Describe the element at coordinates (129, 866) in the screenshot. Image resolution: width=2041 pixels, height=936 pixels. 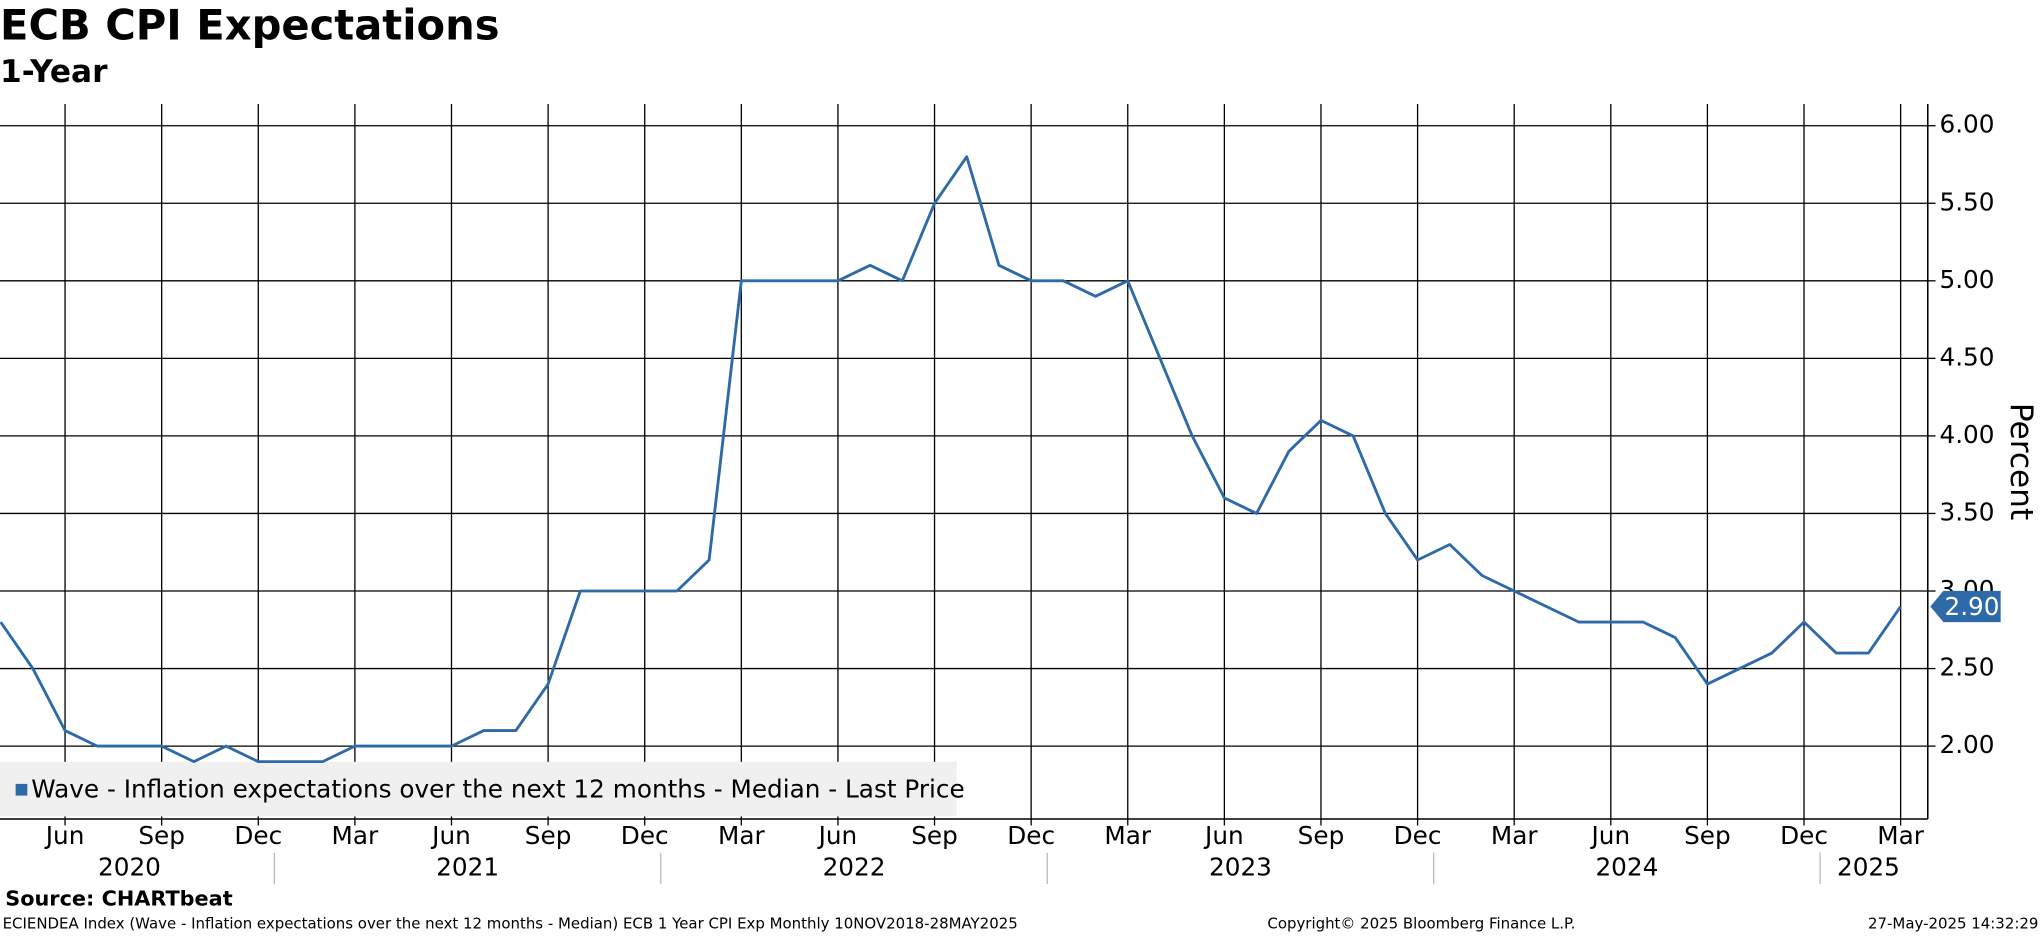
I see `x-group-label: 2020` at that location.